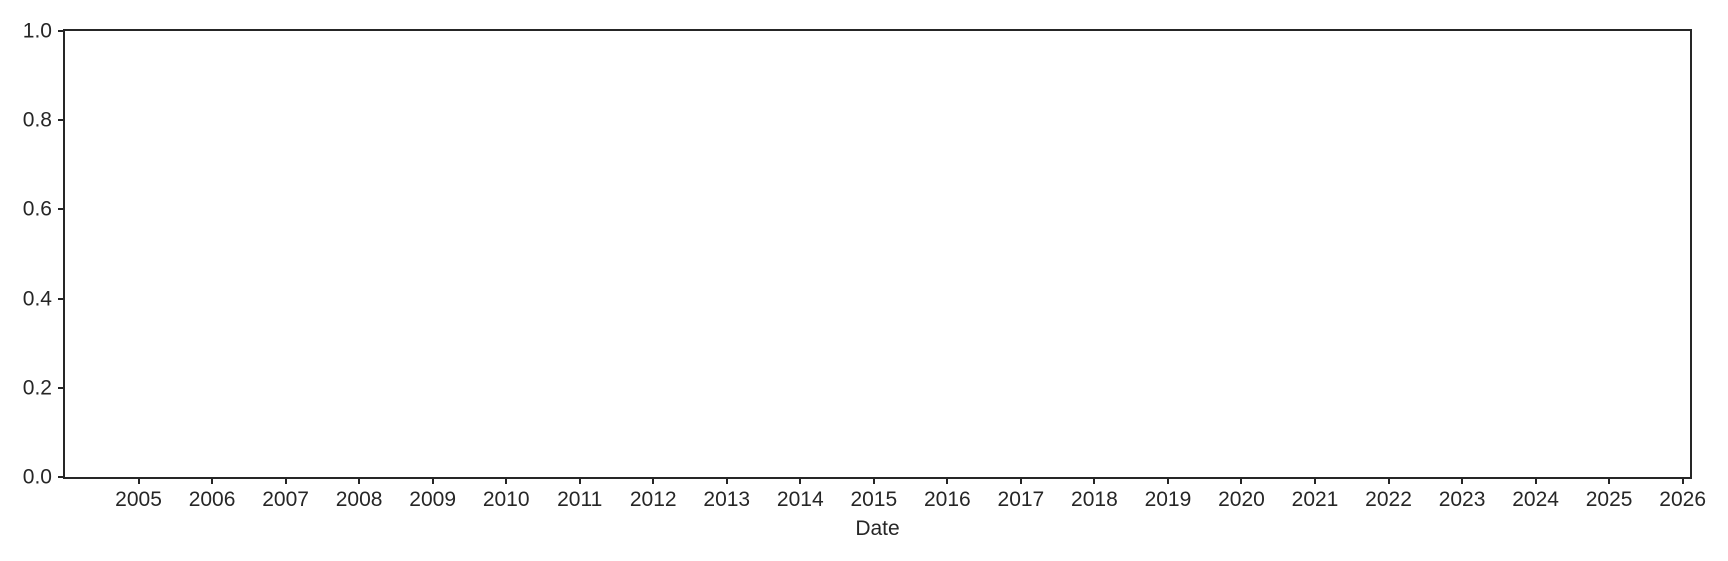 The width and height of the screenshot is (1728, 561). I want to click on x-tick-label: 2015, so click(874, 499).